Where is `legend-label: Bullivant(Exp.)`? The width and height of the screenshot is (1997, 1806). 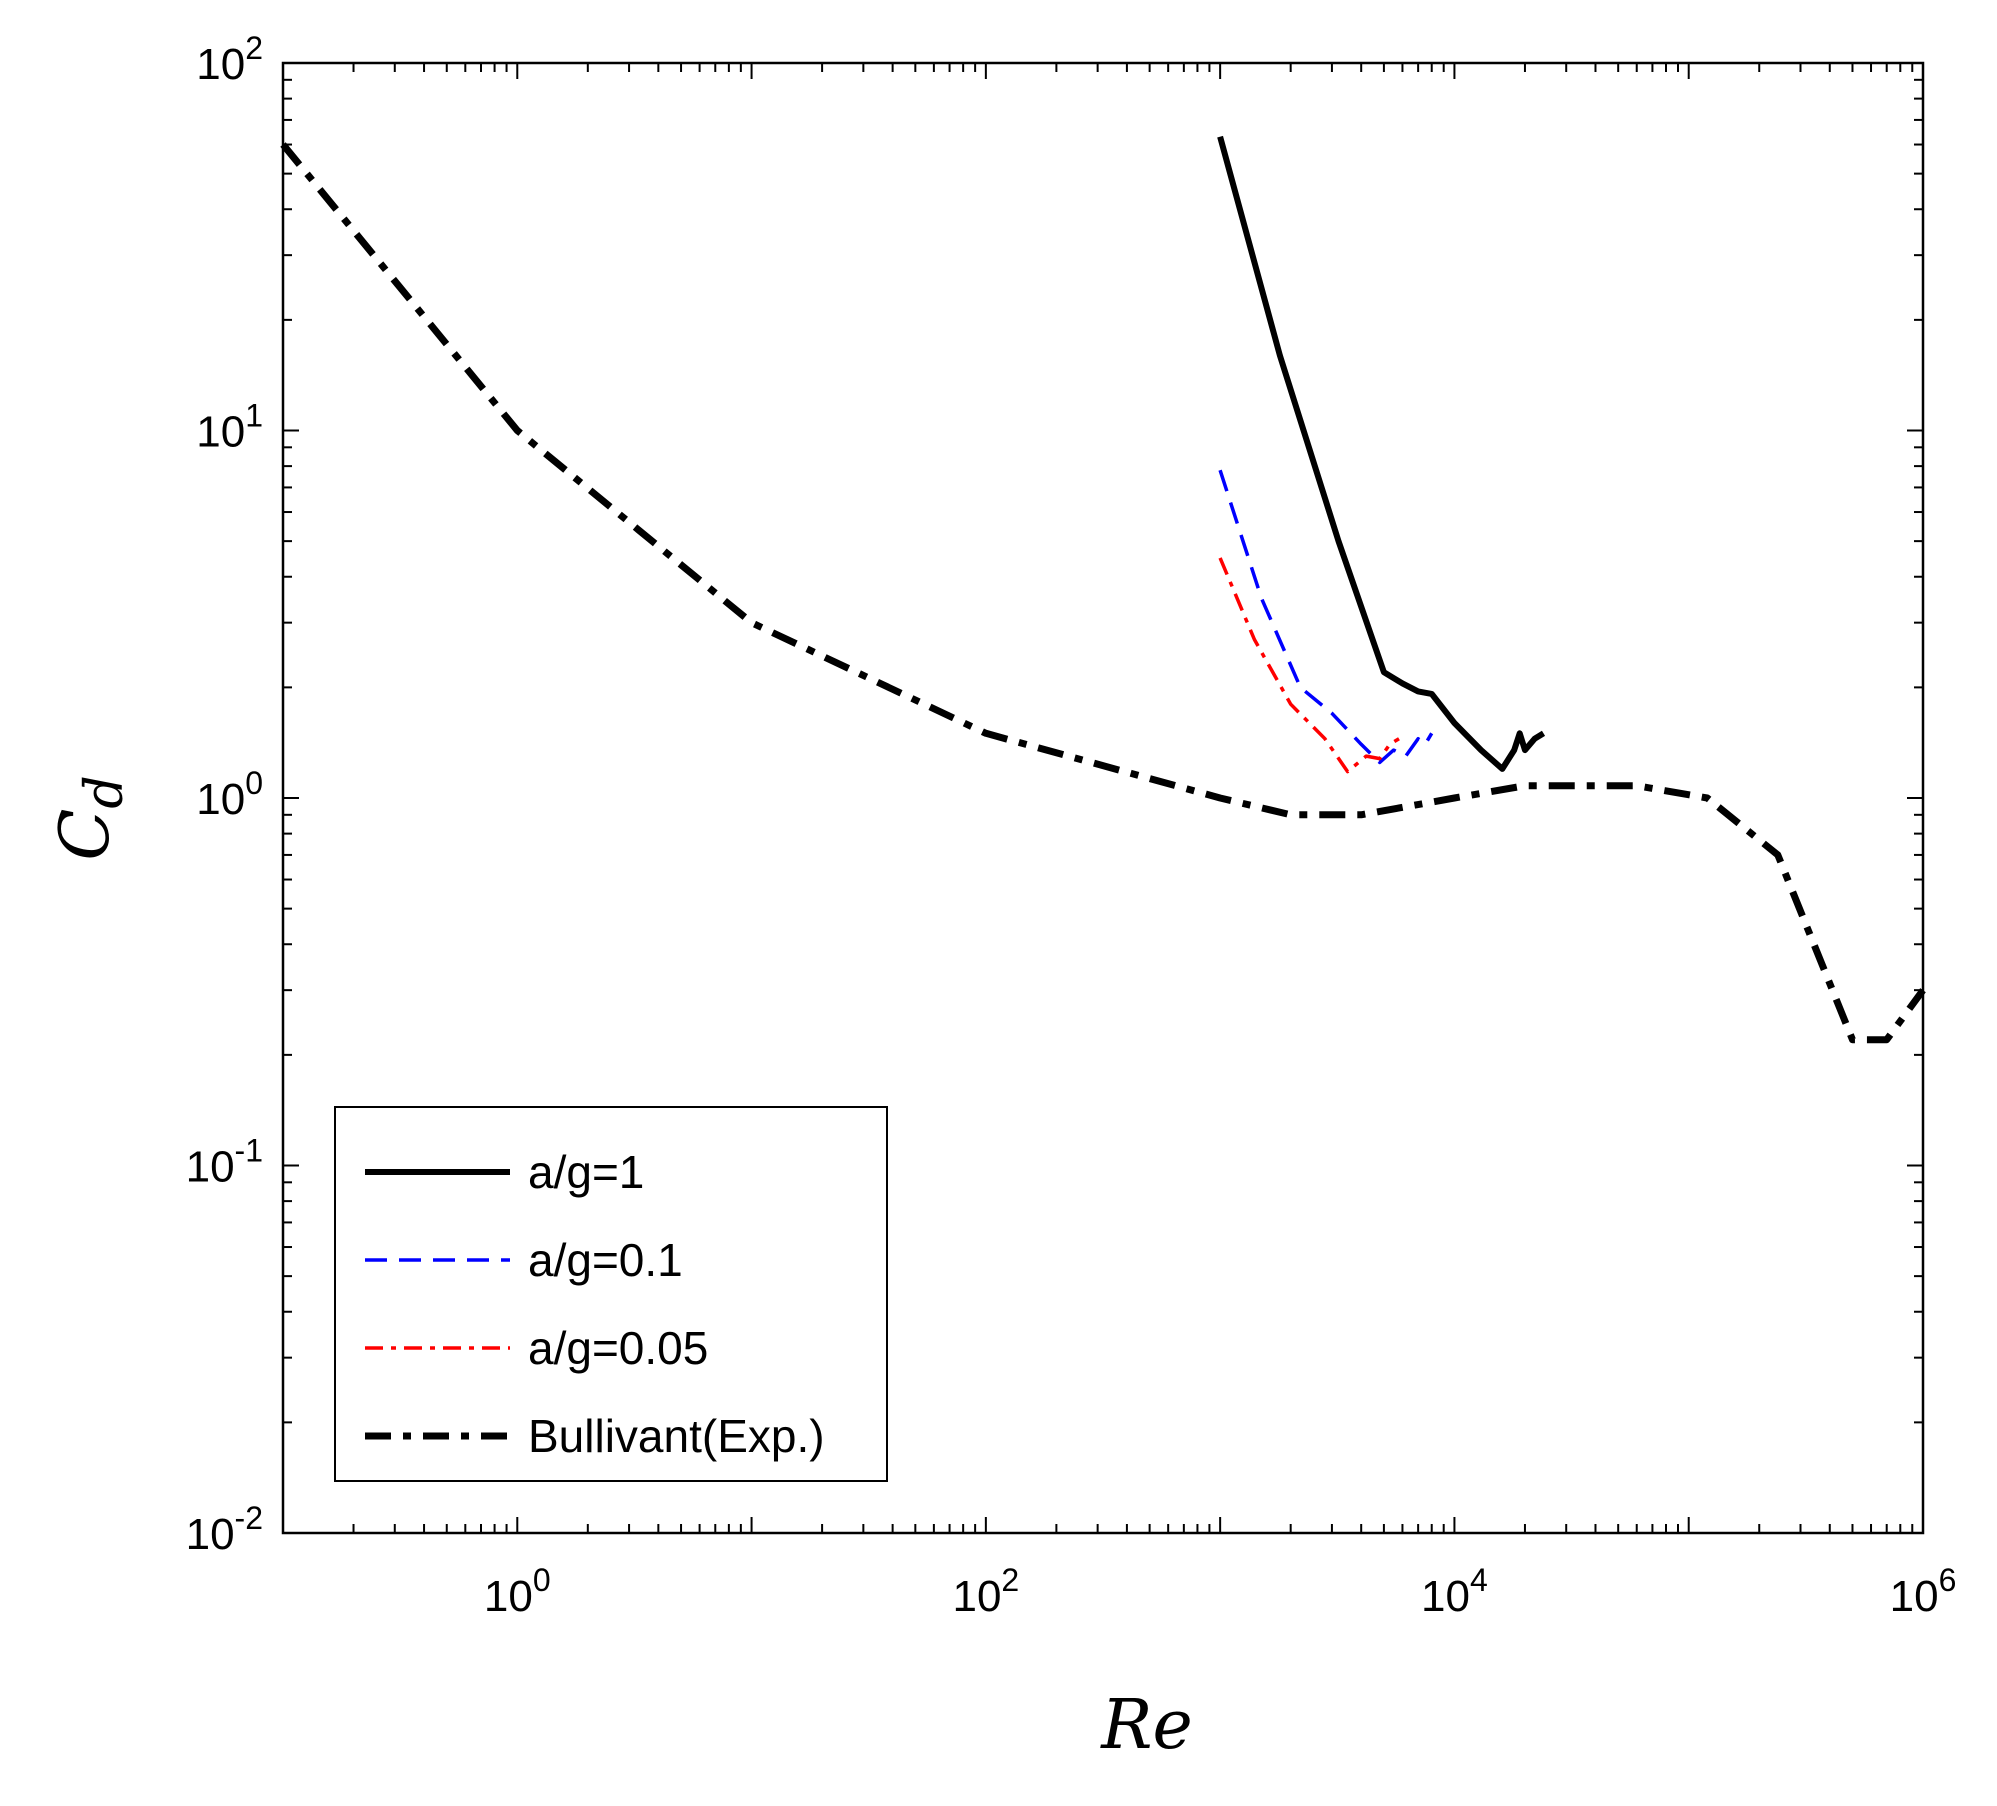
legend-label: Bullivant(Exp.) is located at coordinates (676, 1436).